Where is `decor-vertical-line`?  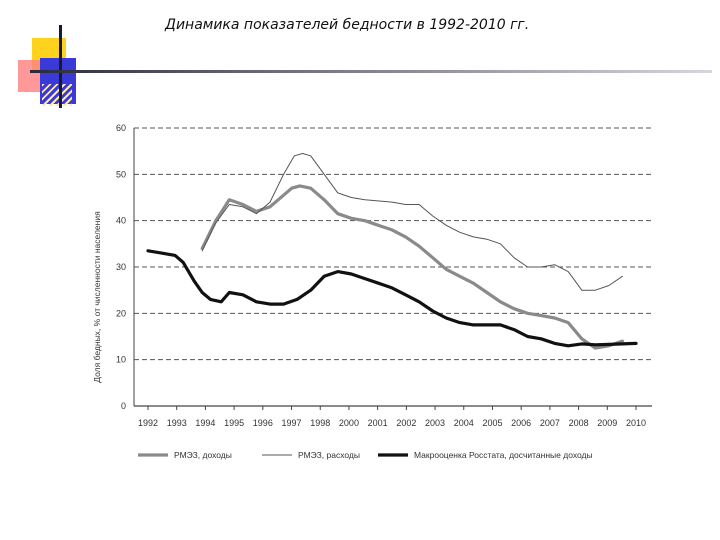
decor-vertical-line is located at coordinates (60, 66).